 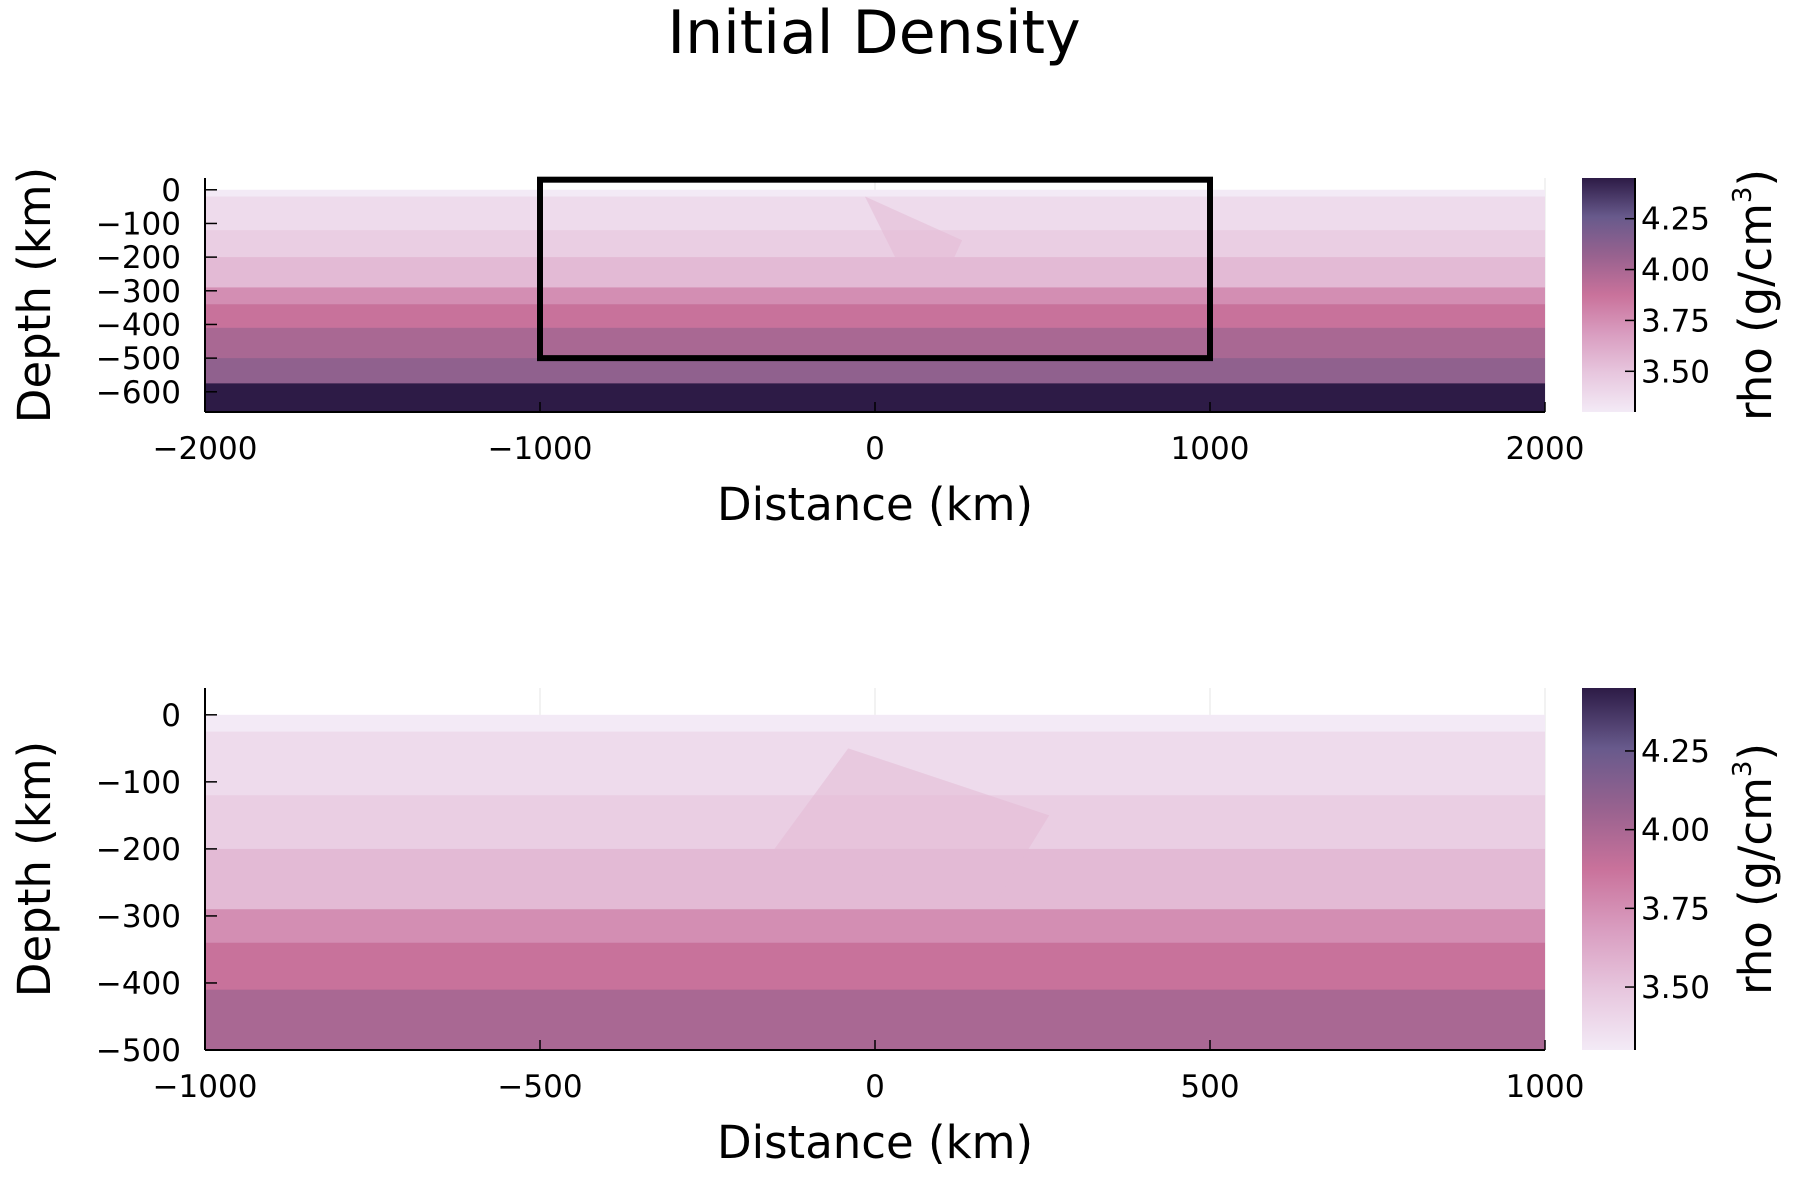 What do you see at coordinates (1209, 1087) in the screenshot?
I see `x-tick-label: 500` at bounding box center [1209, 1087].